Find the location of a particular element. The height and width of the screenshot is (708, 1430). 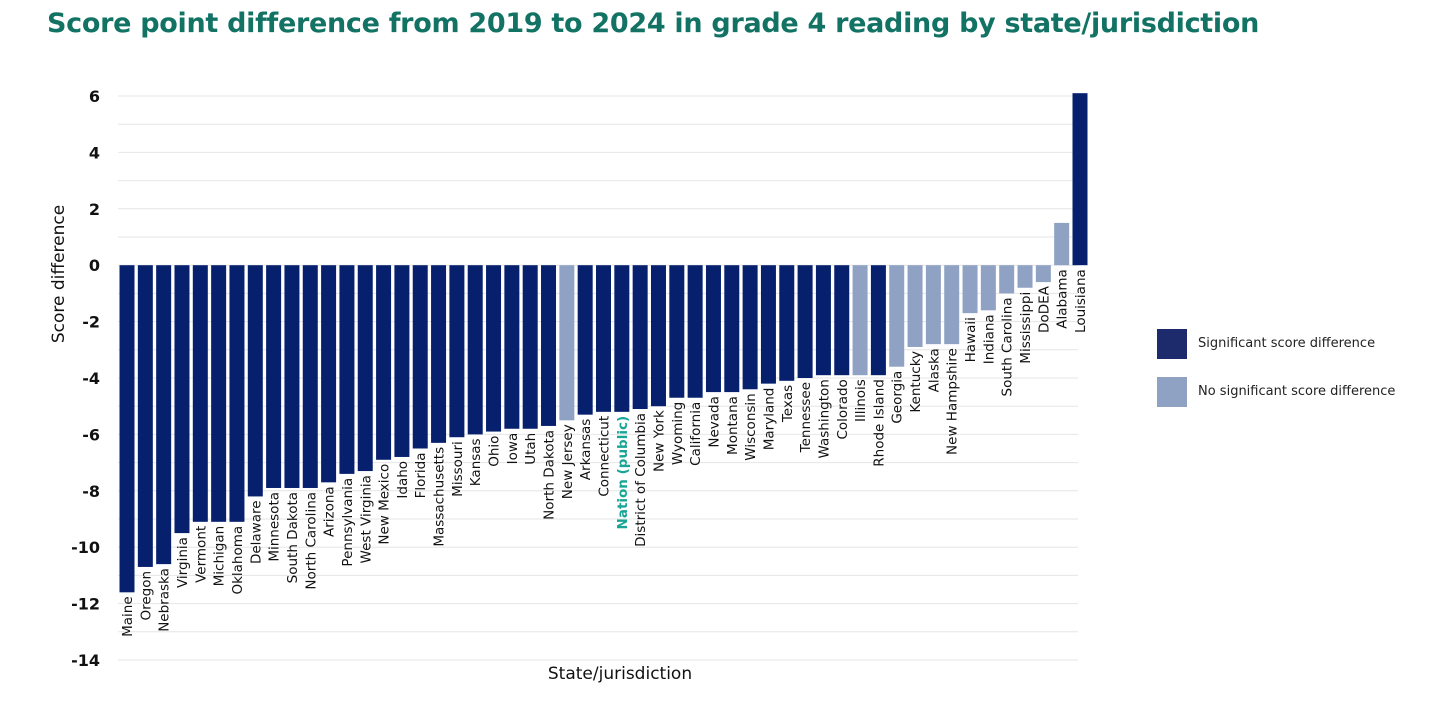

x-tick-label: Arkansas is located at coordinates (586, 450).